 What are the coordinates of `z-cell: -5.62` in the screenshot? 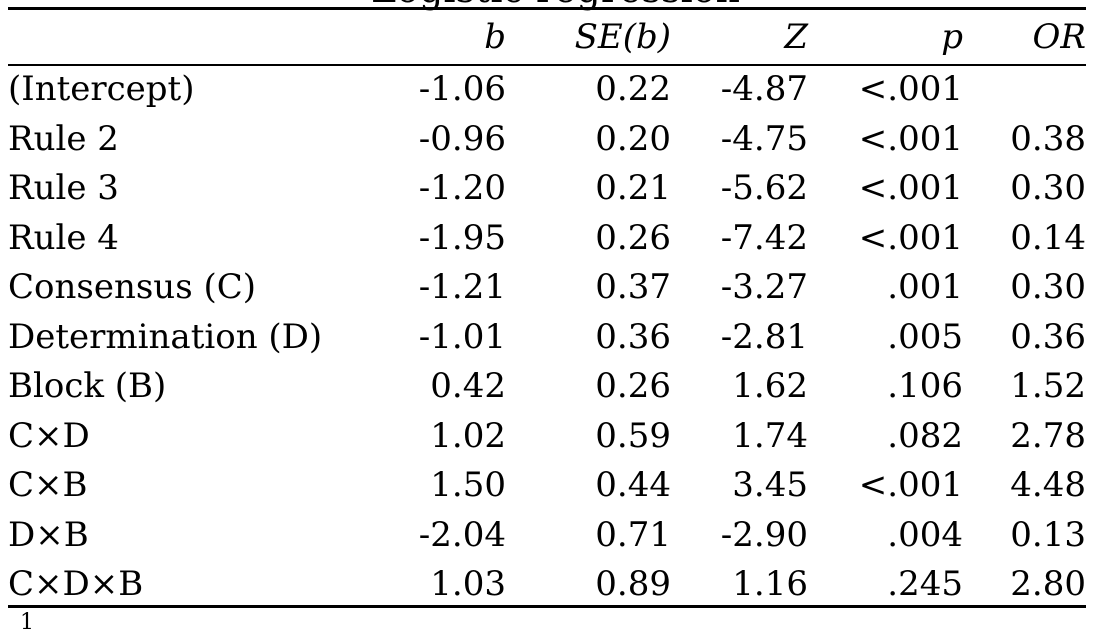 It's located at (764, 188).